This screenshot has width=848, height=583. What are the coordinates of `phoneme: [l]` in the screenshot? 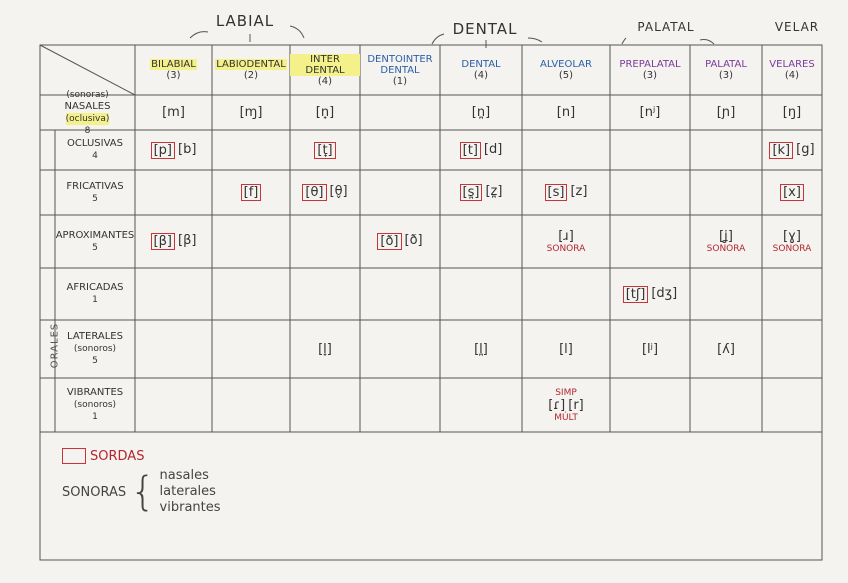 It's located at (566, 349).